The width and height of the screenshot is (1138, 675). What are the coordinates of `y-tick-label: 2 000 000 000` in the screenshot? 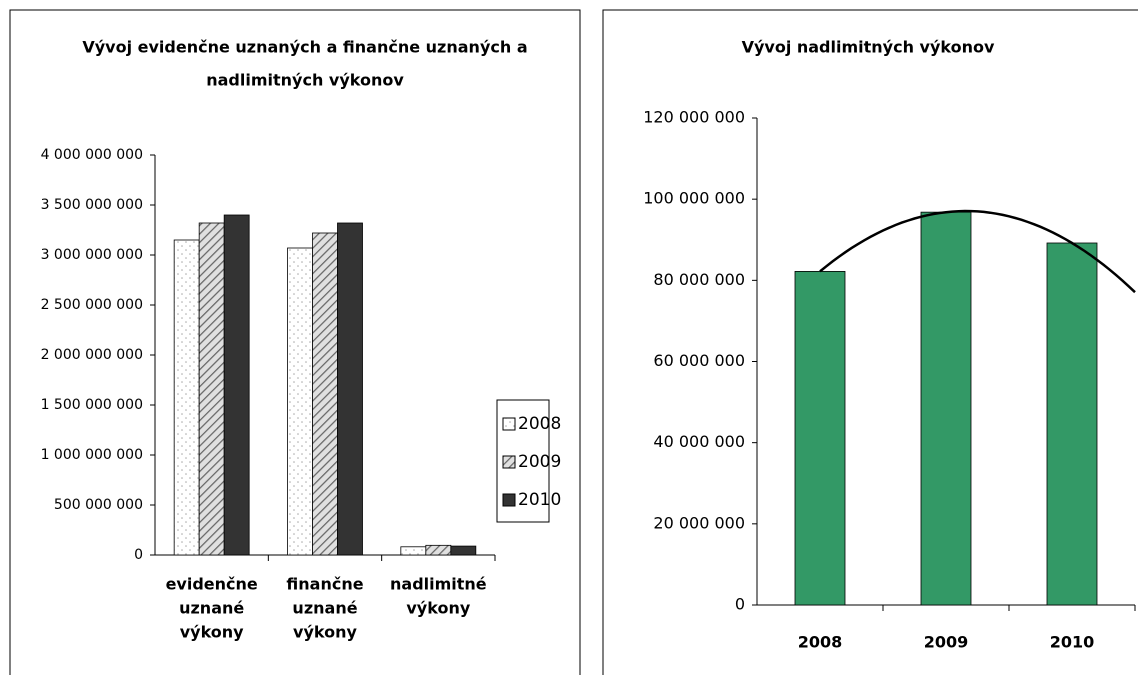 It's located at (92, 355).